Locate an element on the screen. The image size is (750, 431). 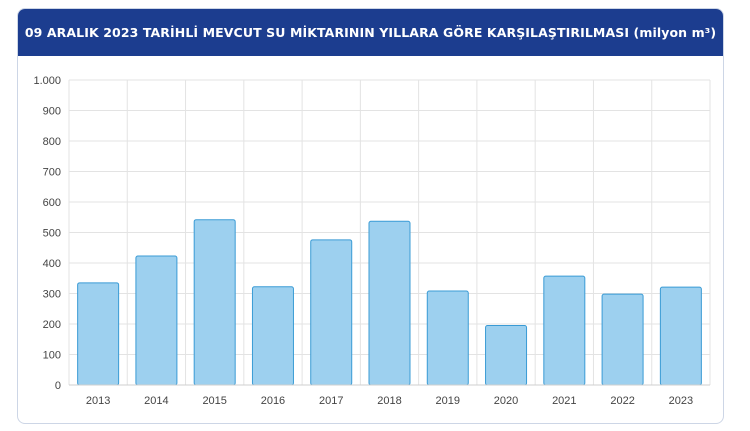
x-tick-label: 2017 is located at coordinates (331, 401).